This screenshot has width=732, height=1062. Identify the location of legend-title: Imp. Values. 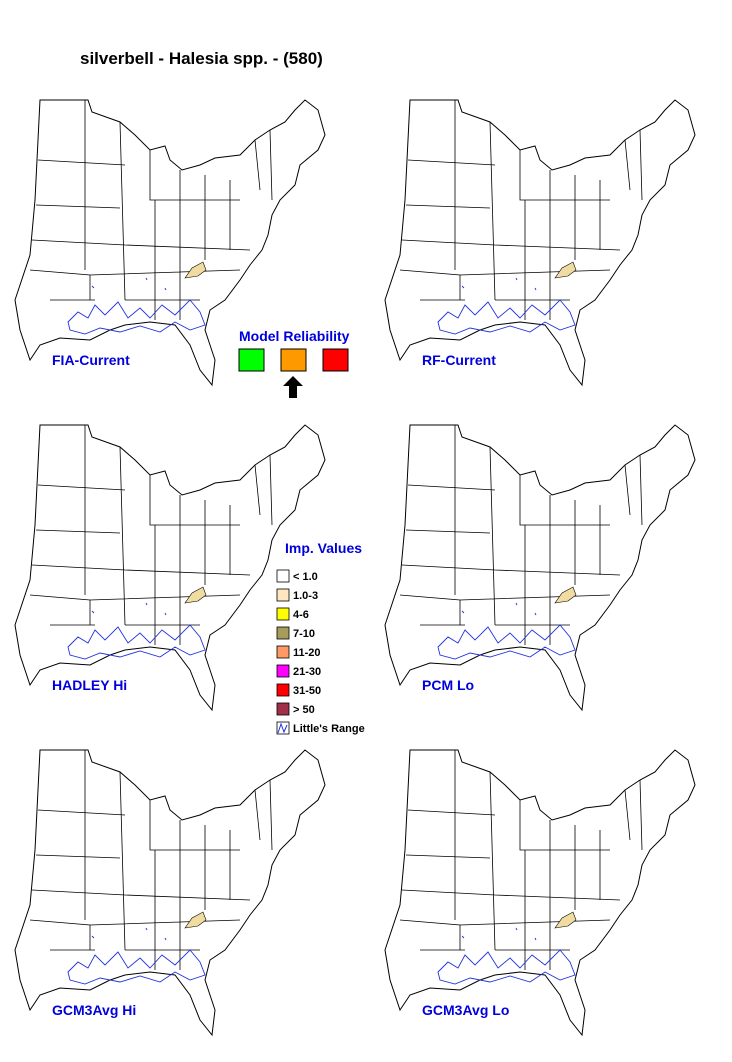
(323, 548).